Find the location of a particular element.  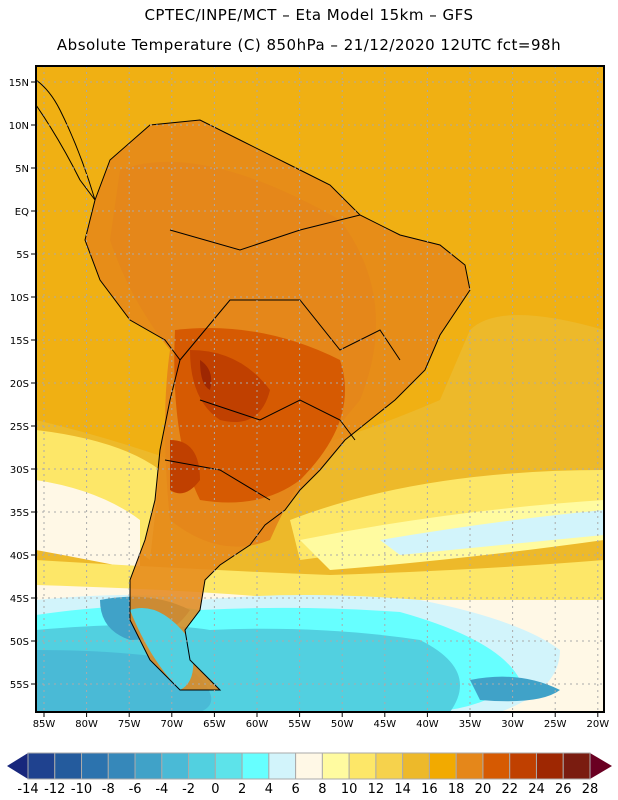

colorbar-label: 16 is located at coordinates (429, 789).